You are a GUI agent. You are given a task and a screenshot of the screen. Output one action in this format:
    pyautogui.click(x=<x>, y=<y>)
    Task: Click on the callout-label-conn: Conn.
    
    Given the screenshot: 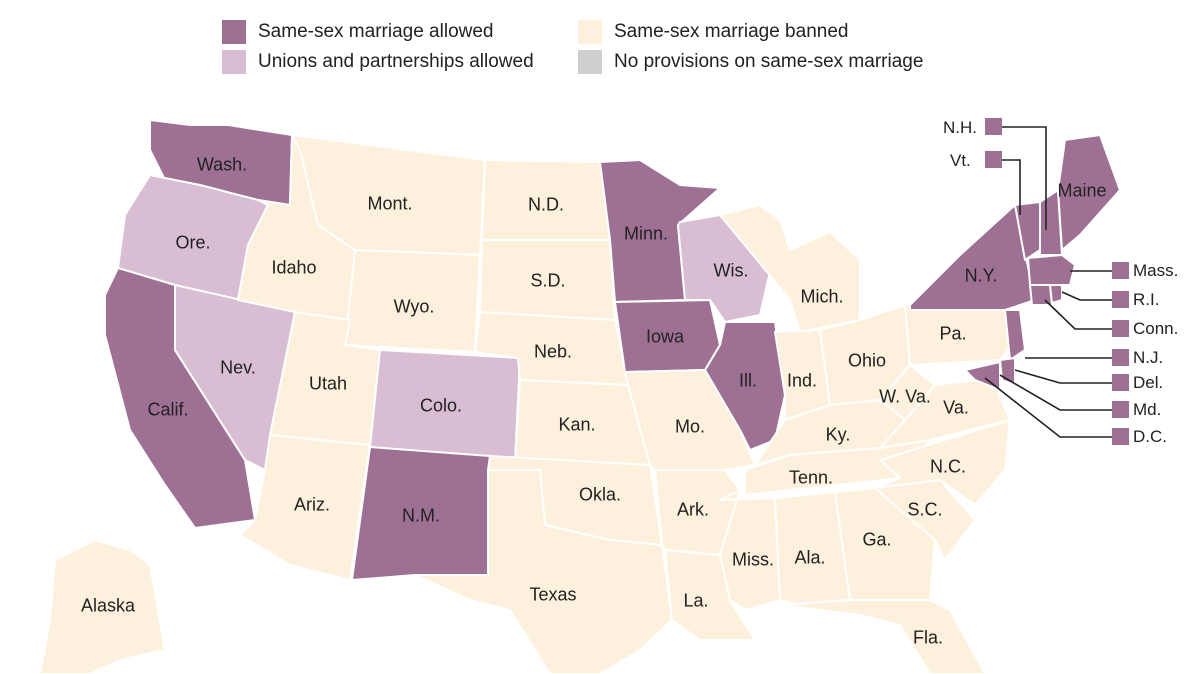 What is the action you would take?
    pyautogui.click(x=1156, y=328)
    